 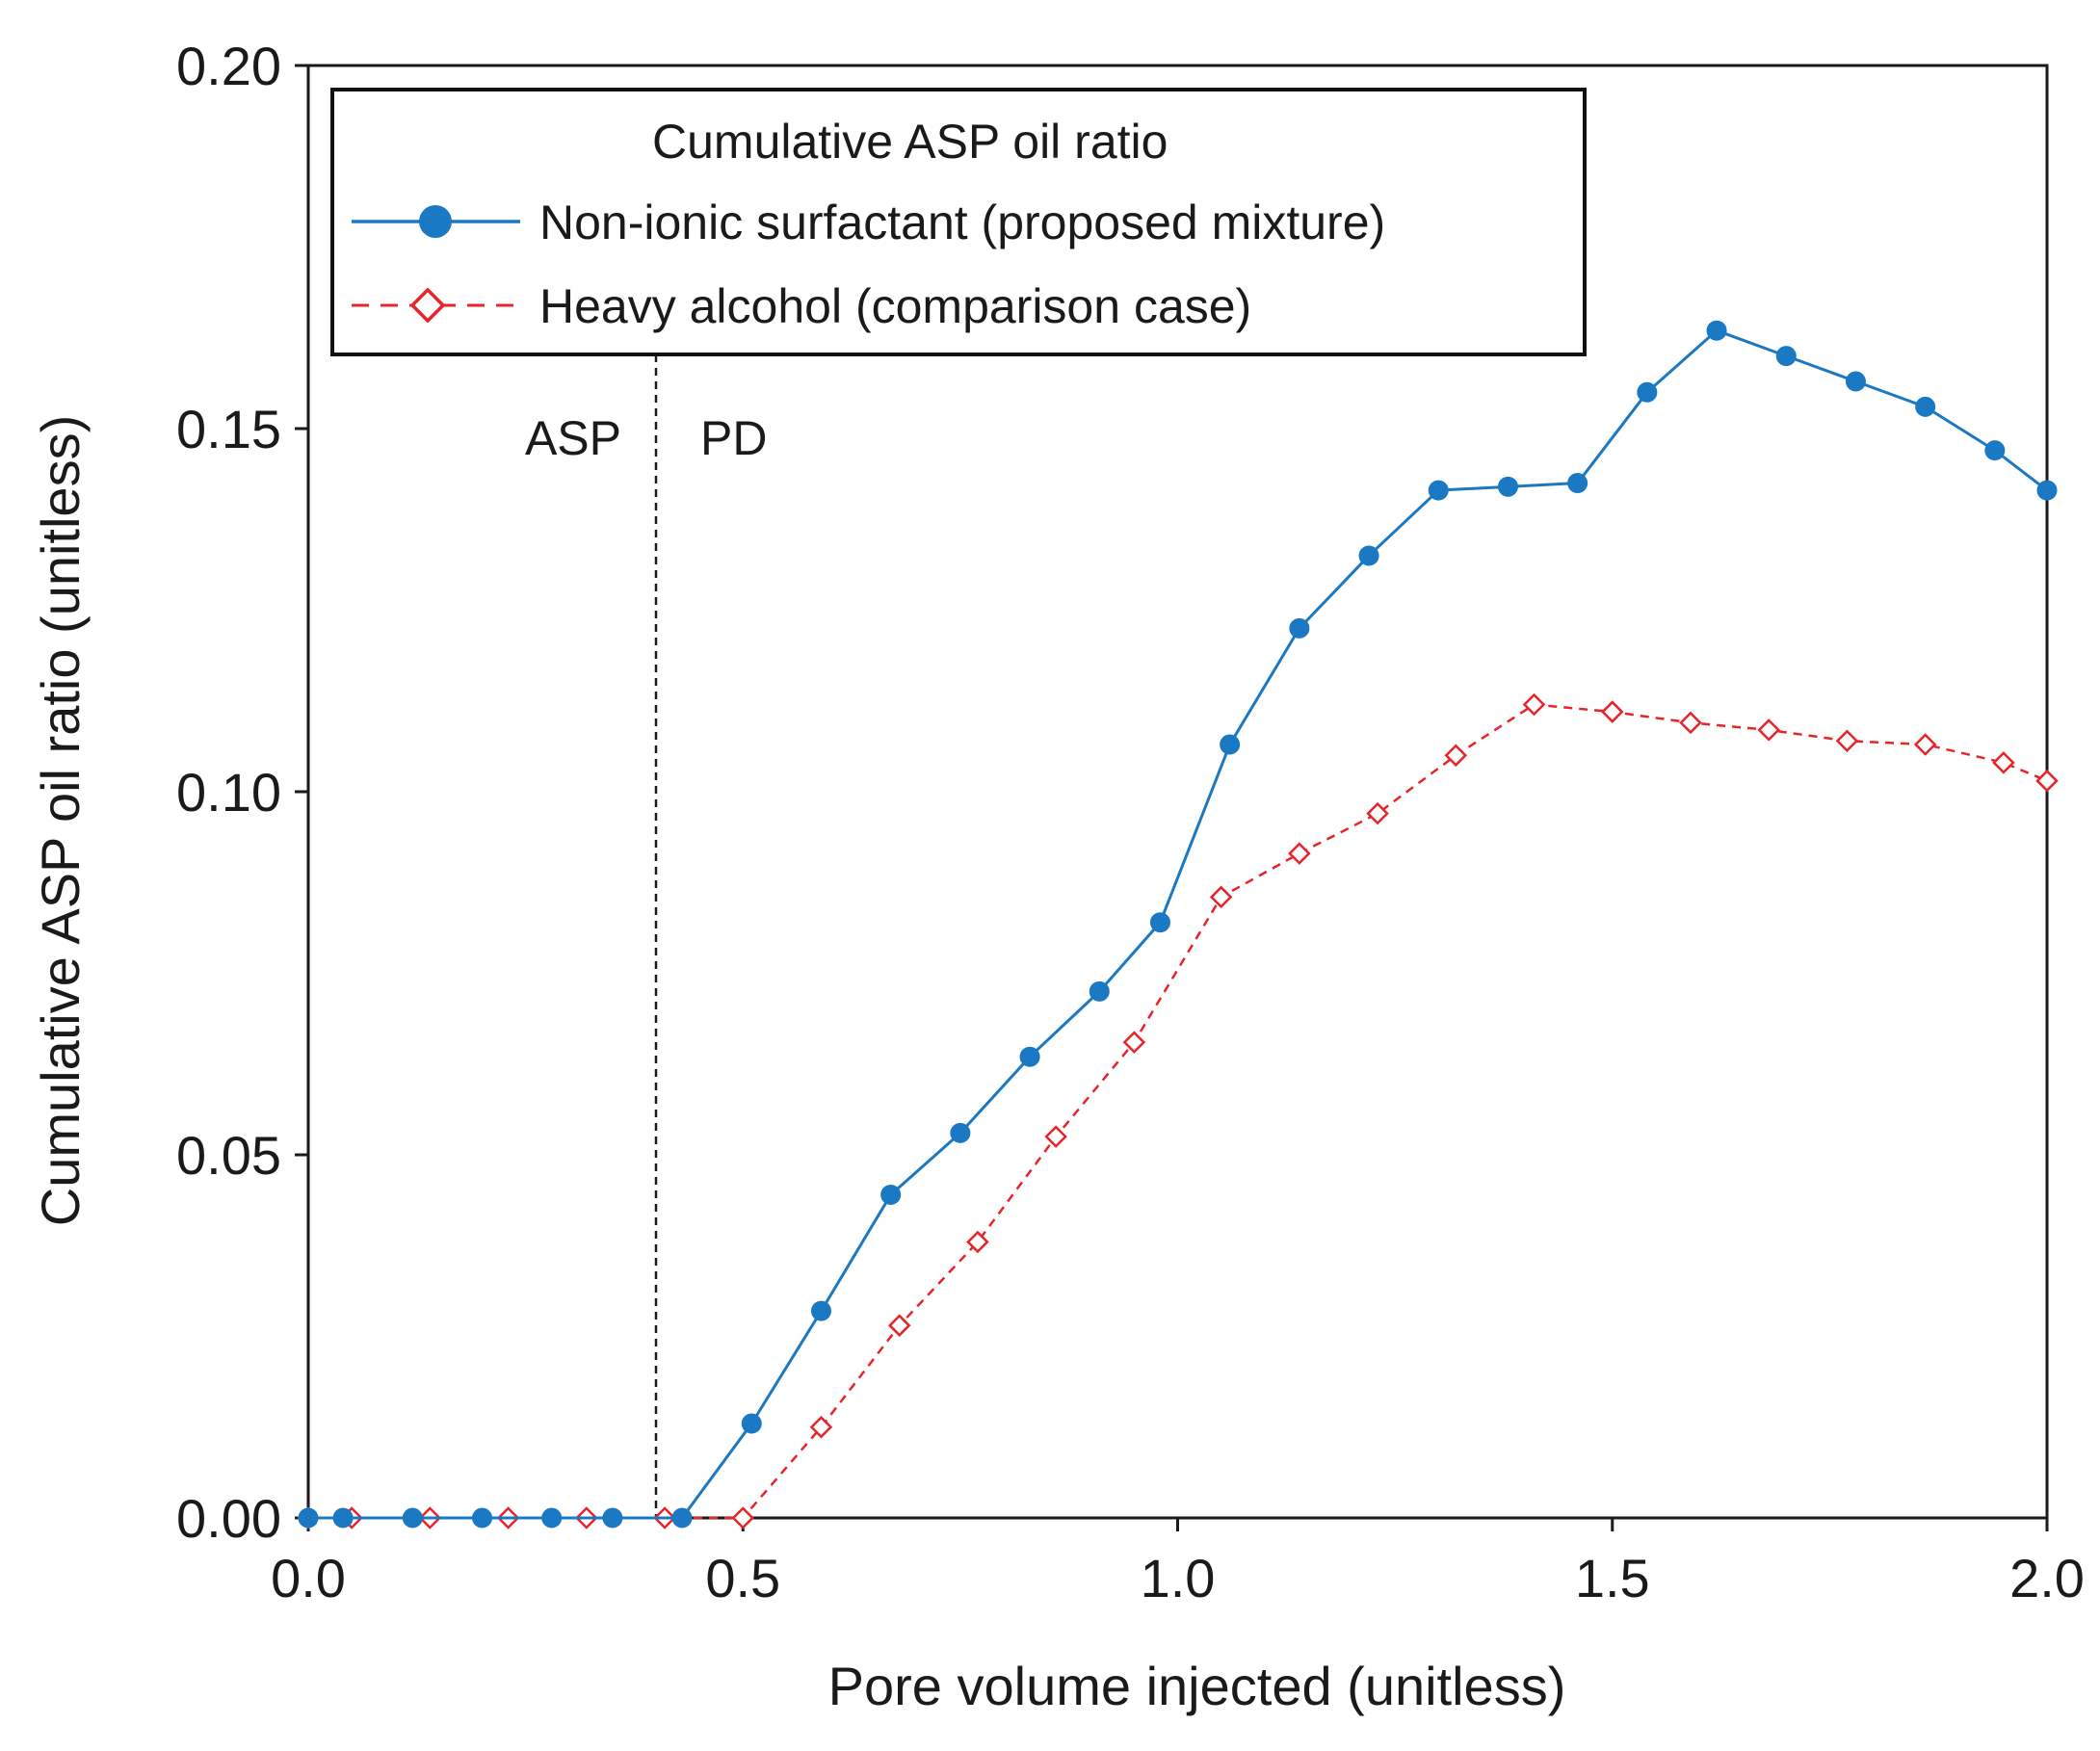 What do you see at coordinates (61, 820) in the screenshot?
I see `y-axis-title: Cumulative ASP oil ratio (unitless)` at bounding box center [61, 820].